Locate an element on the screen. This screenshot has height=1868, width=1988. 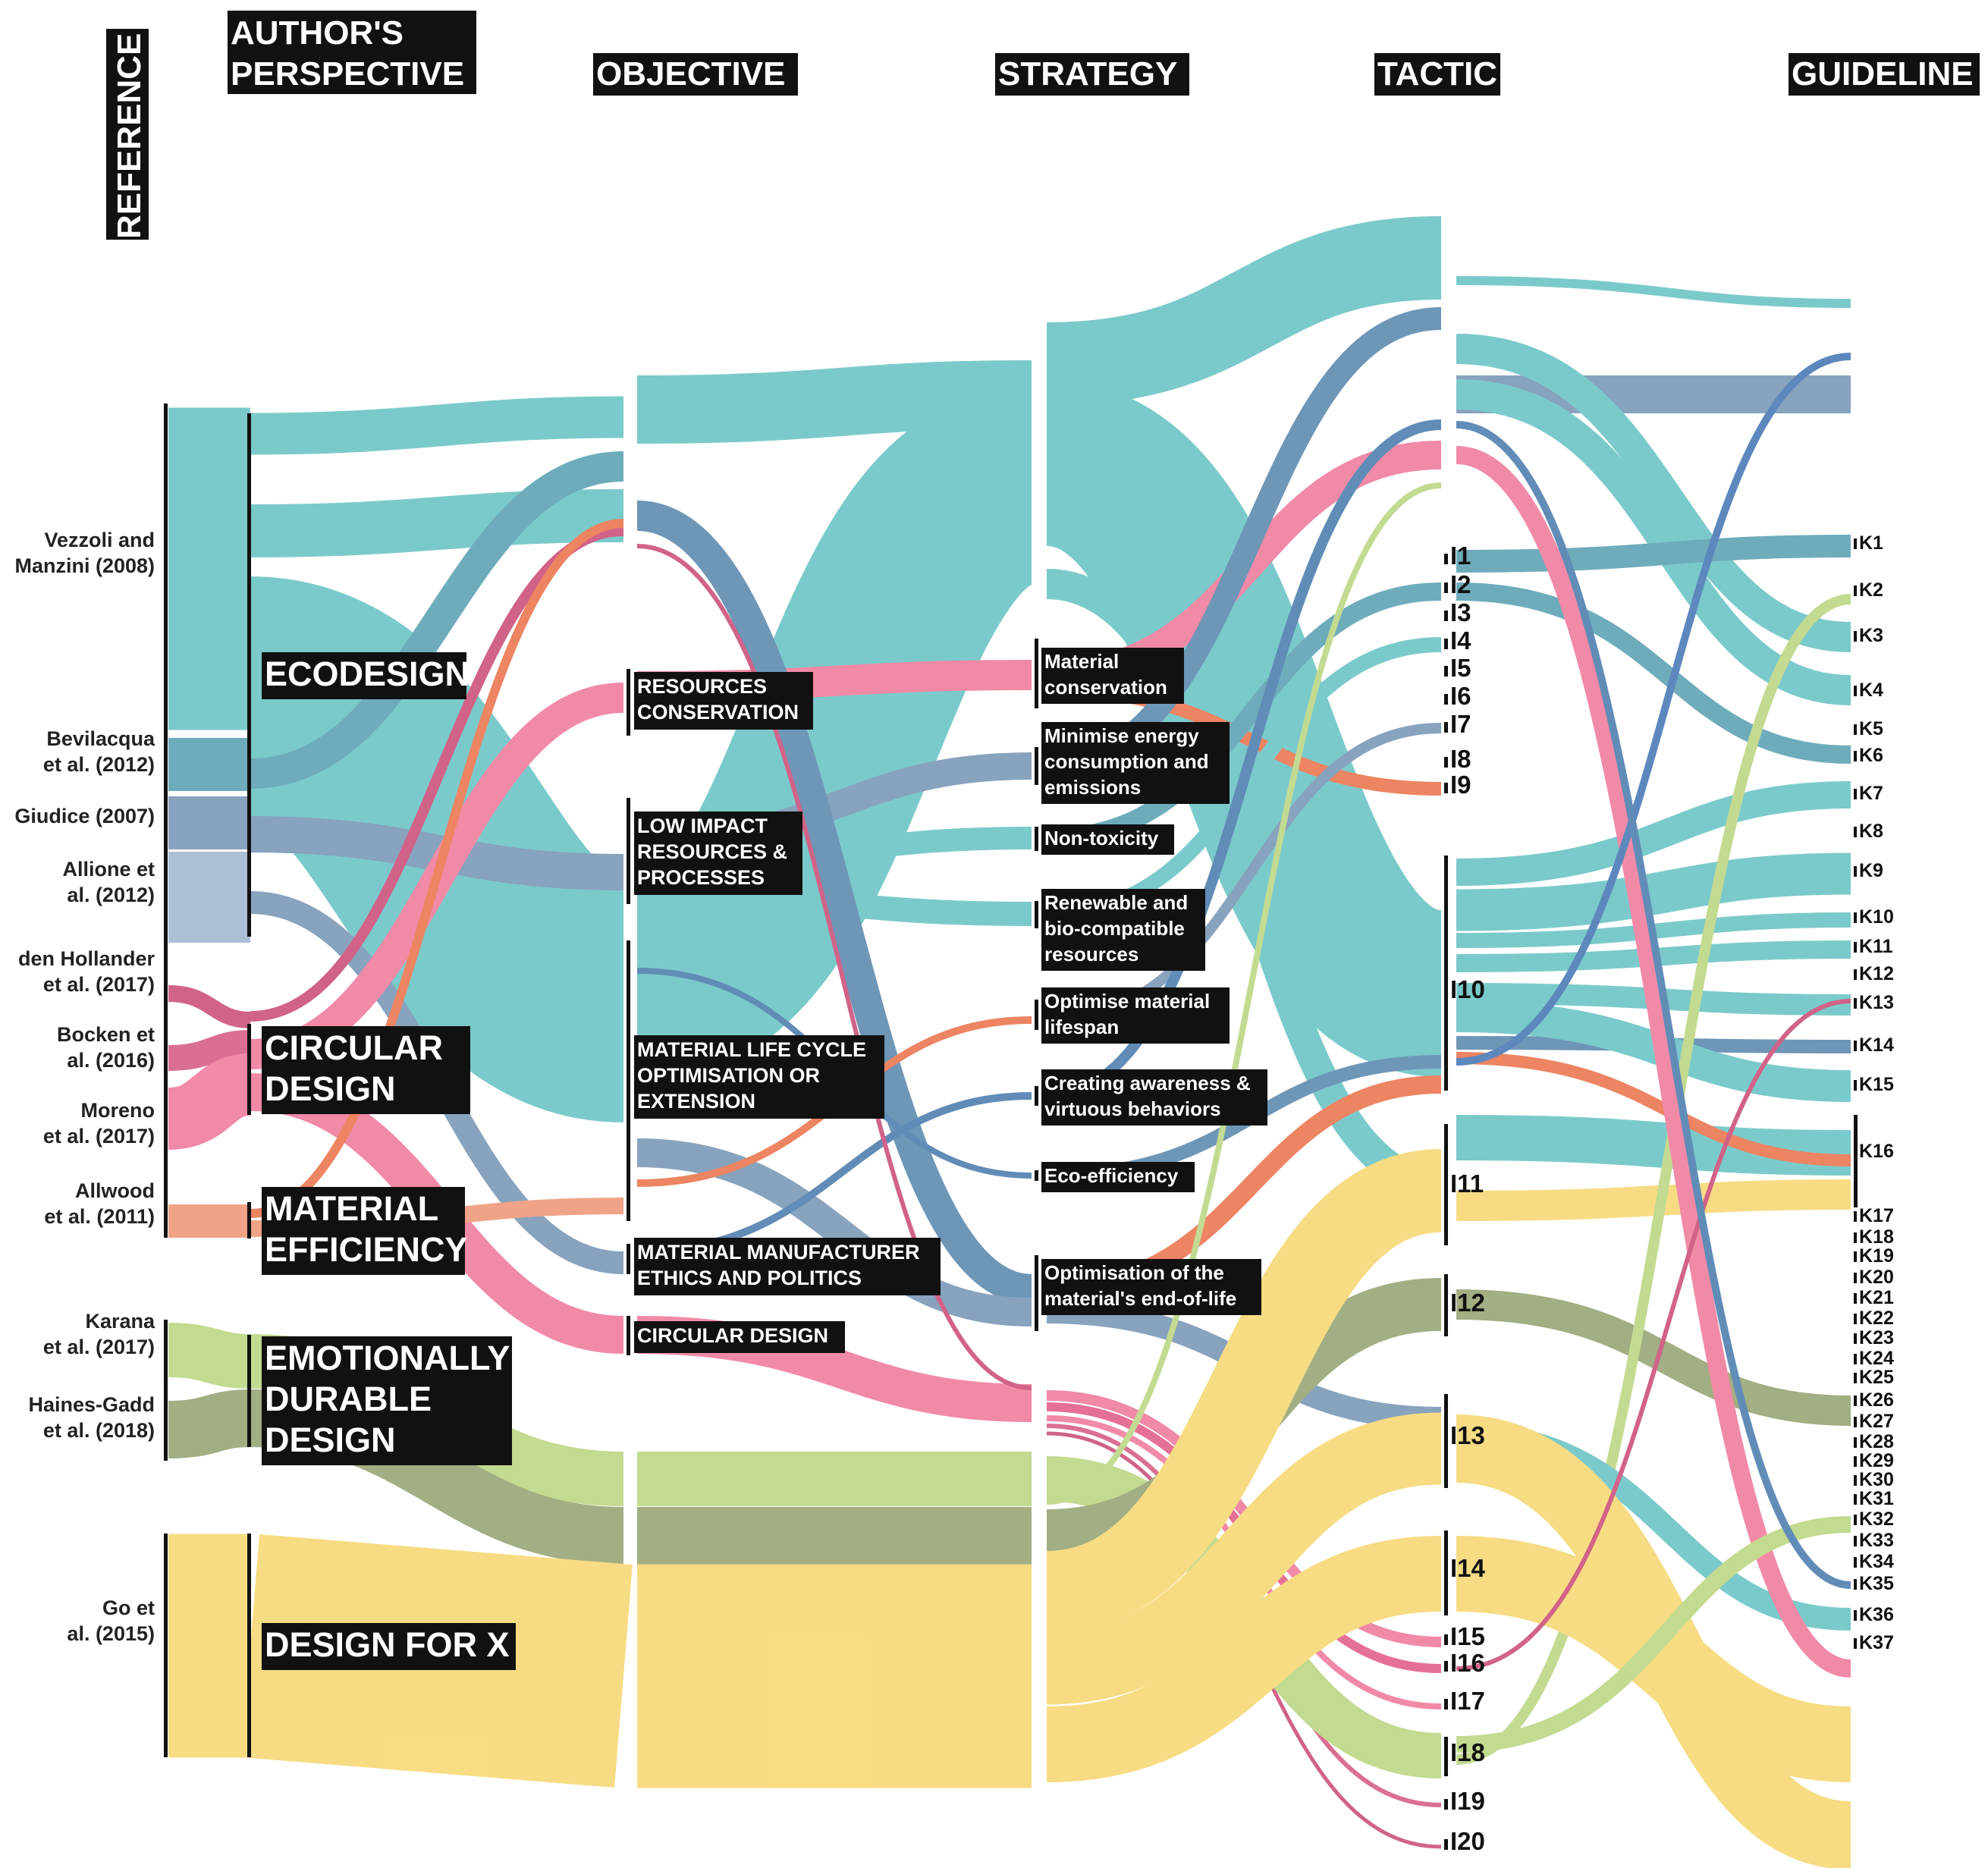
objective-resources: RESOURCES CONSERVATION is located at coordinates (723, 701).